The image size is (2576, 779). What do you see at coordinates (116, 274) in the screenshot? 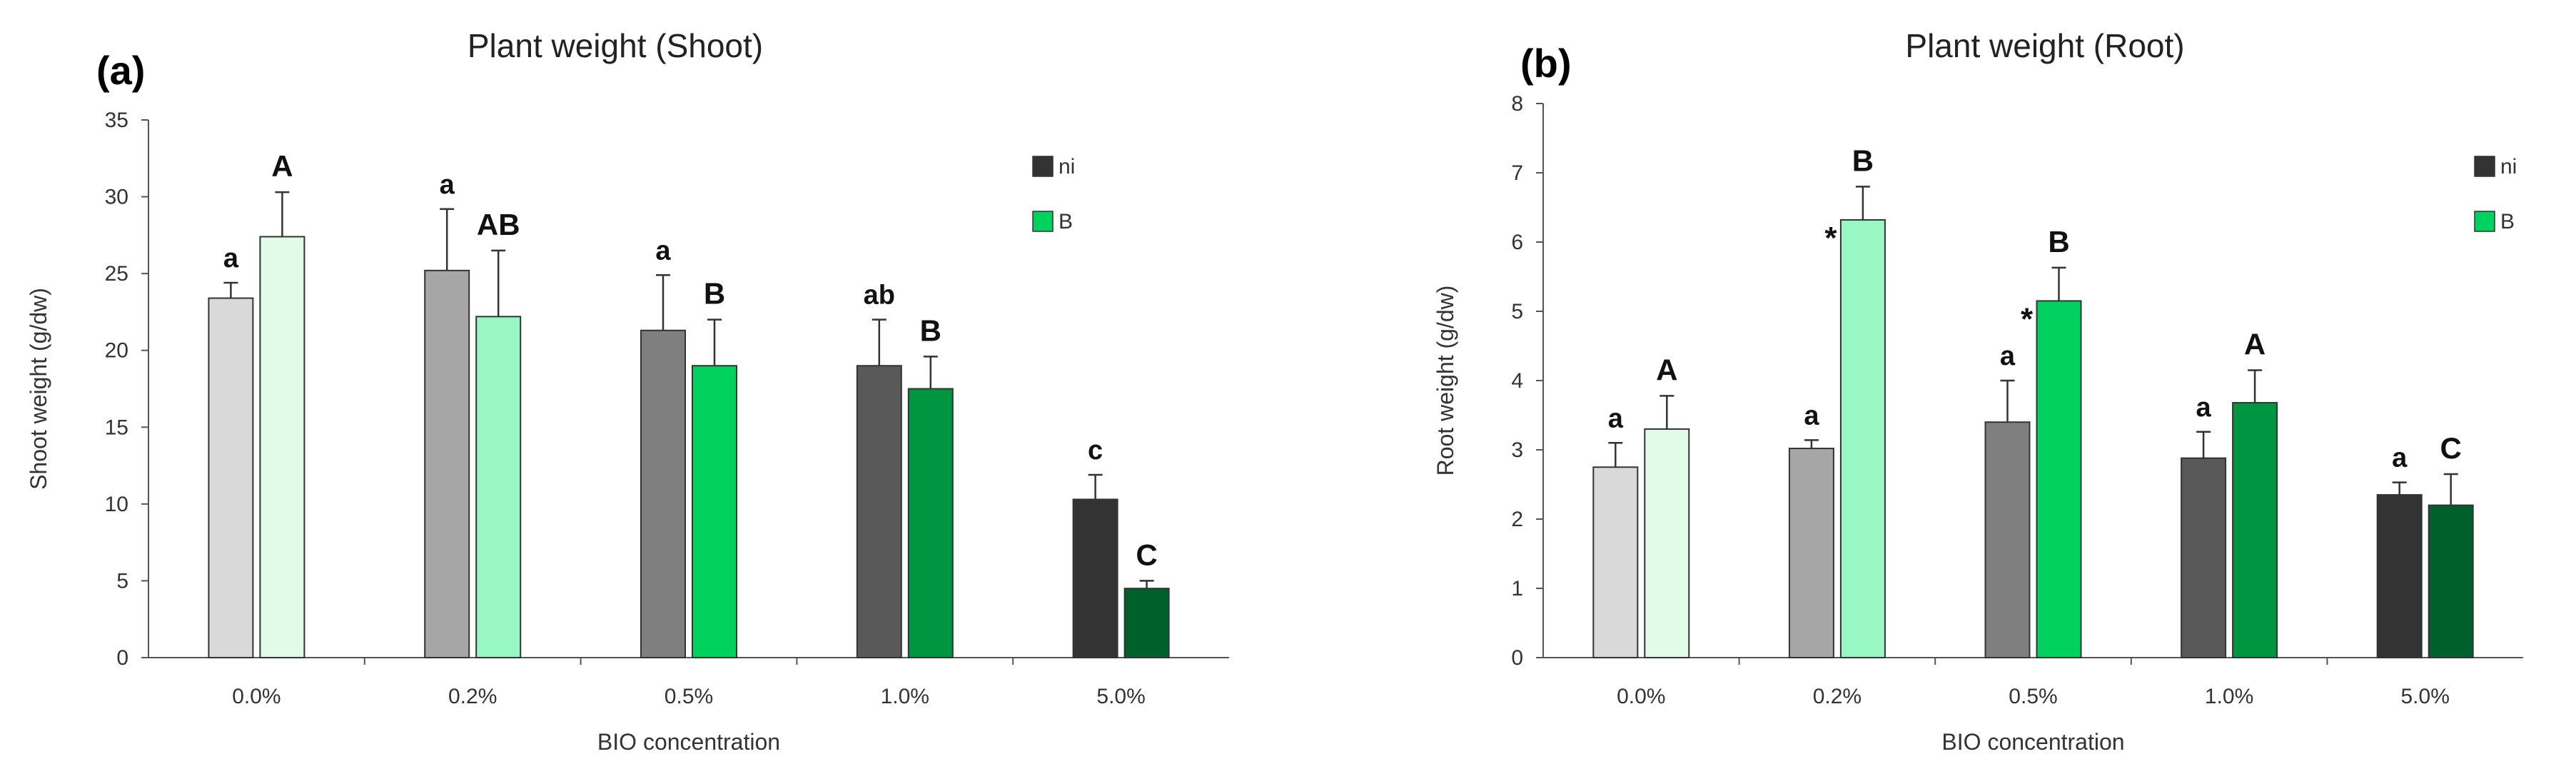
I see `y-tick-label: 25` at bounding box center [116, 274].